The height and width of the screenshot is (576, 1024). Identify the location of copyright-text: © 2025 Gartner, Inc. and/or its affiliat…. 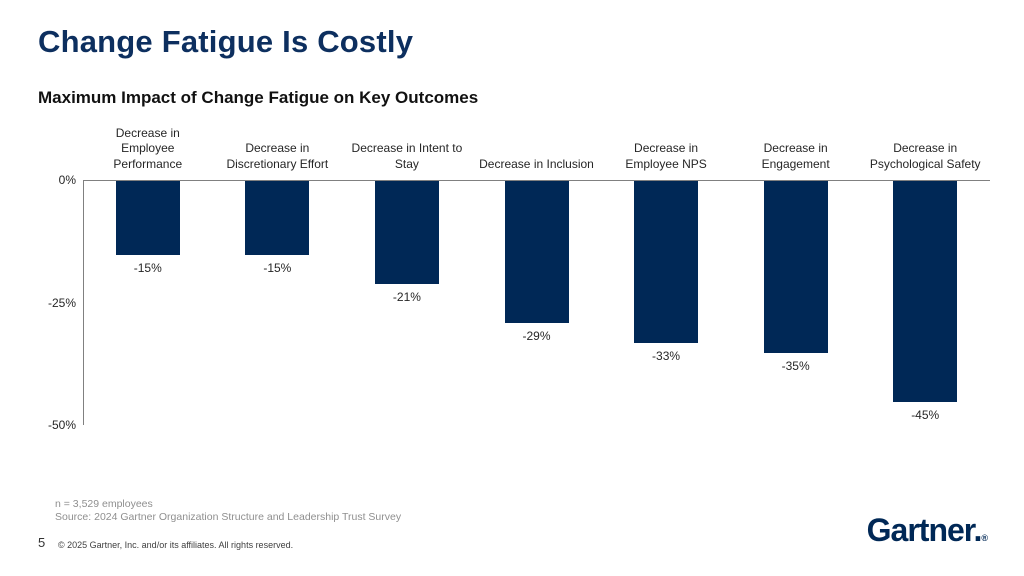
(176, 545).